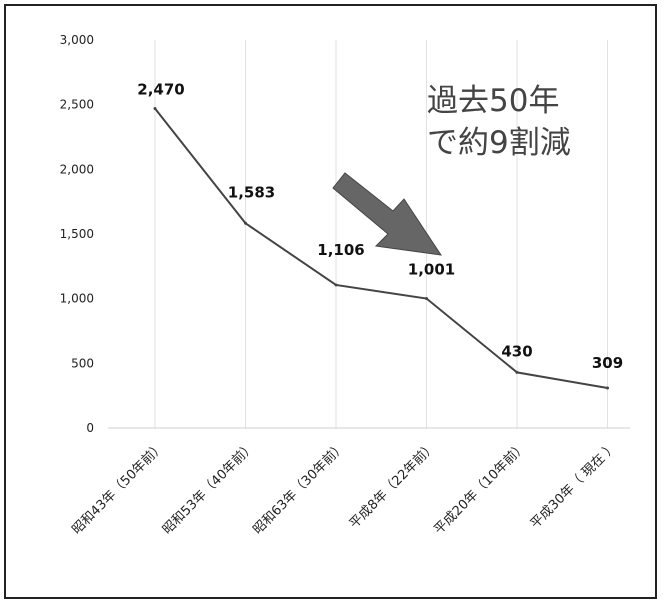  I want to click on y-tick-label: 2,000, so click(77, 169).